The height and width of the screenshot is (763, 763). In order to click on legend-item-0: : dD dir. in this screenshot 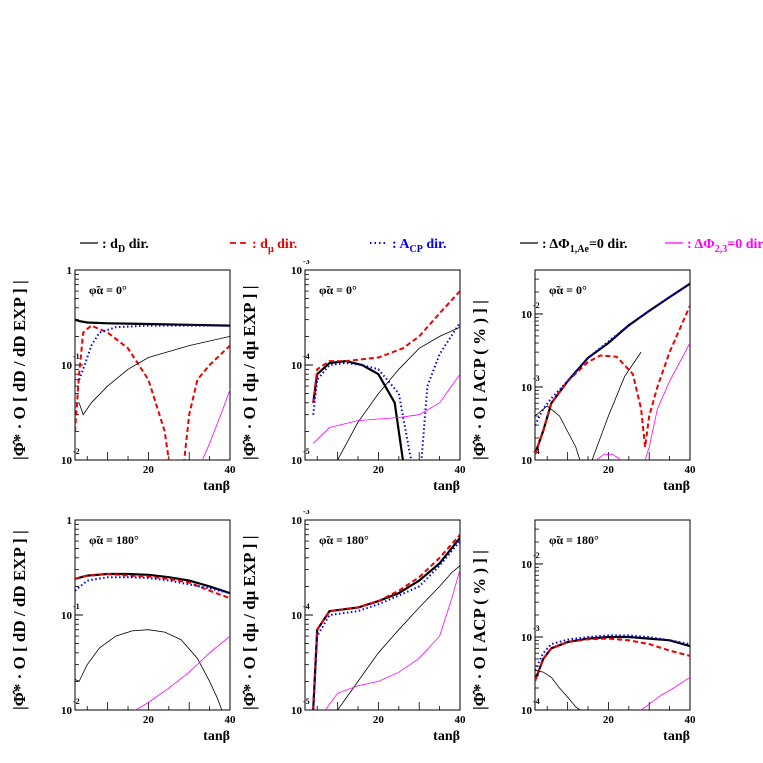, I will do `click(114, 246)`.